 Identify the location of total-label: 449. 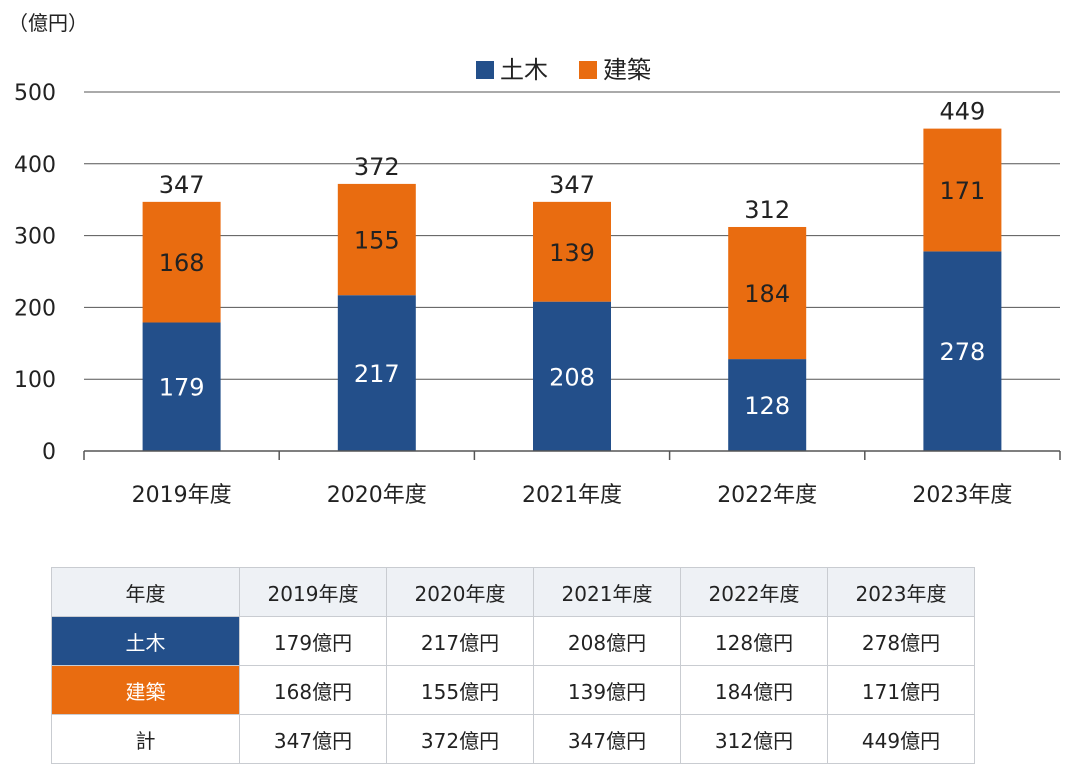
(962, 112).